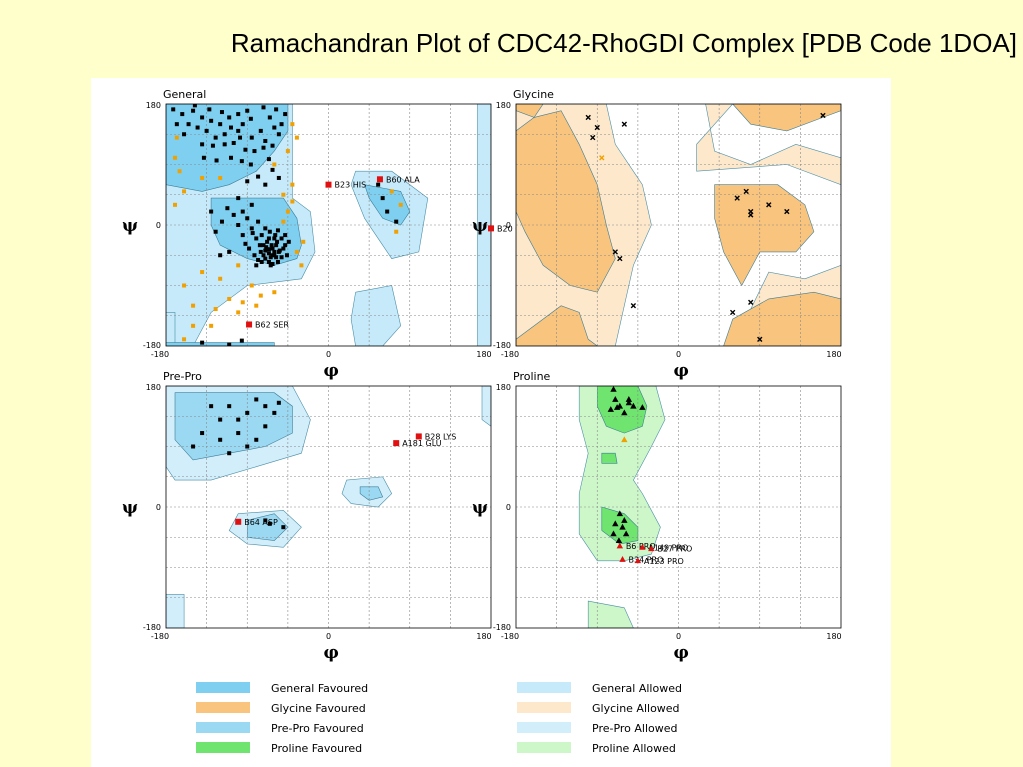  What do you see at coordinates (318, 708) in the screenshot?
I see `legend-label: Glycine Favoured` at bounding box center [318, 708].